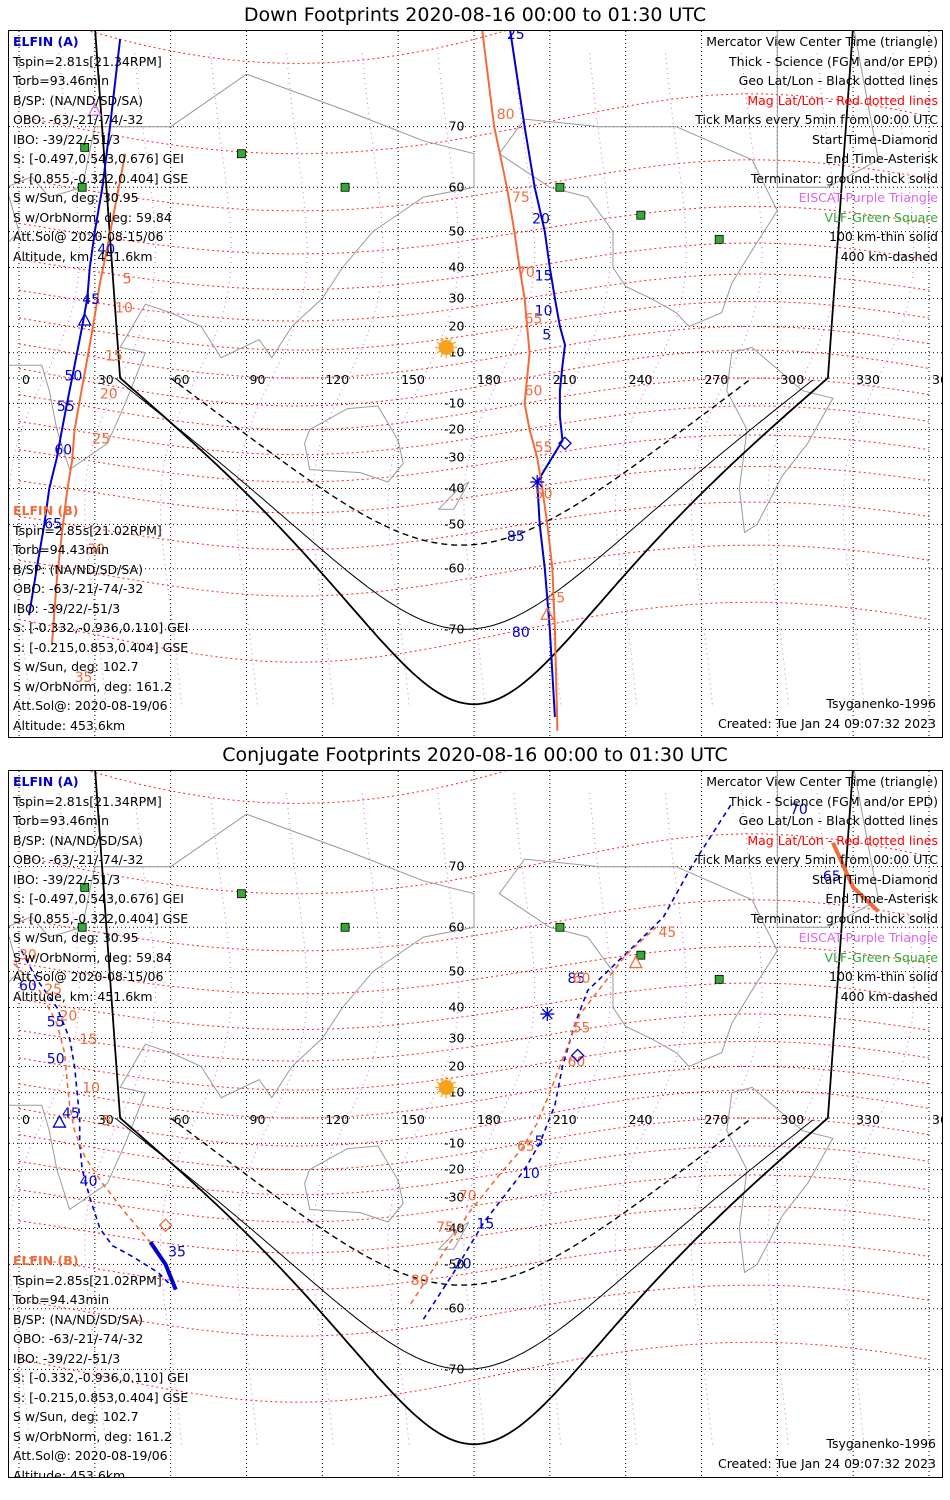  What do you see at coordinates (457, 297) in the screenshot?
I see `lat-tick-label: 30` at bounding box center [457, 297].